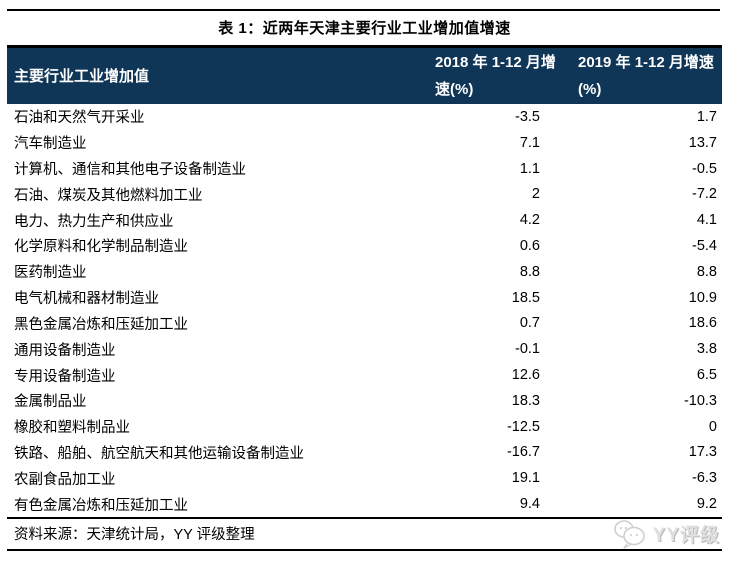 The image size is (729, 567). I want to click on table-row: 计算机、通信和其他电子设备制造业 1.1 -0.5, so click(364, 169).